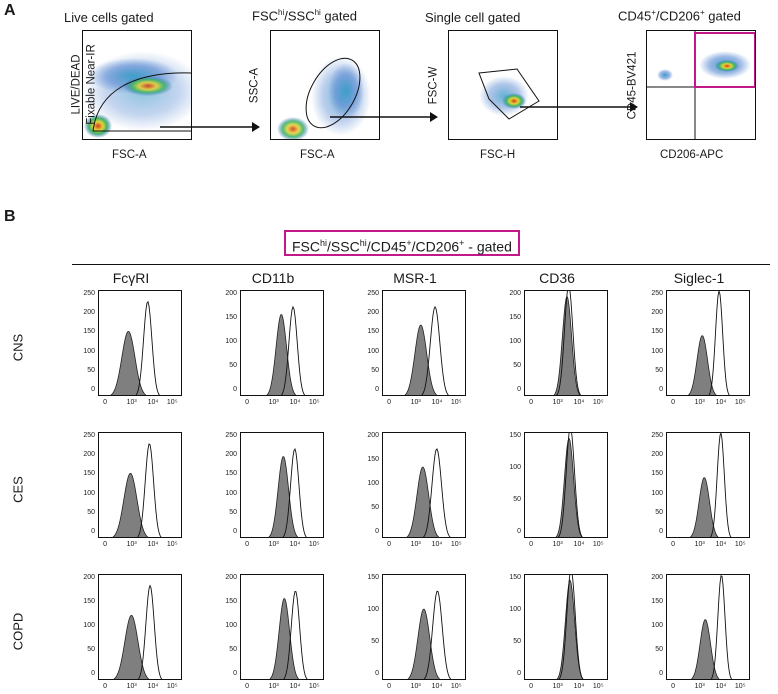 This screenshot has height=694, width=778. Describe the element at coordinates (18, 347) in the screenshot. I see `row-label-cns: CNS` at that location.